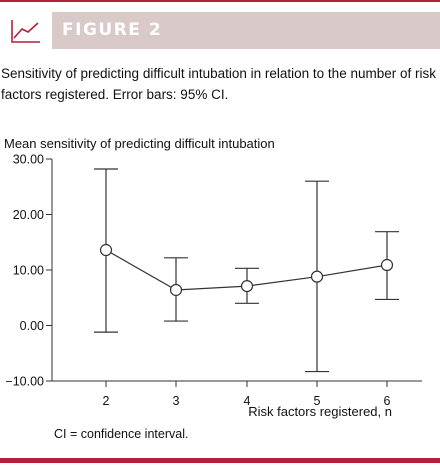 The height and width of the screenshot is (468, 440). I want to click on figure-number: FIGURE 2, so click(112, 30).